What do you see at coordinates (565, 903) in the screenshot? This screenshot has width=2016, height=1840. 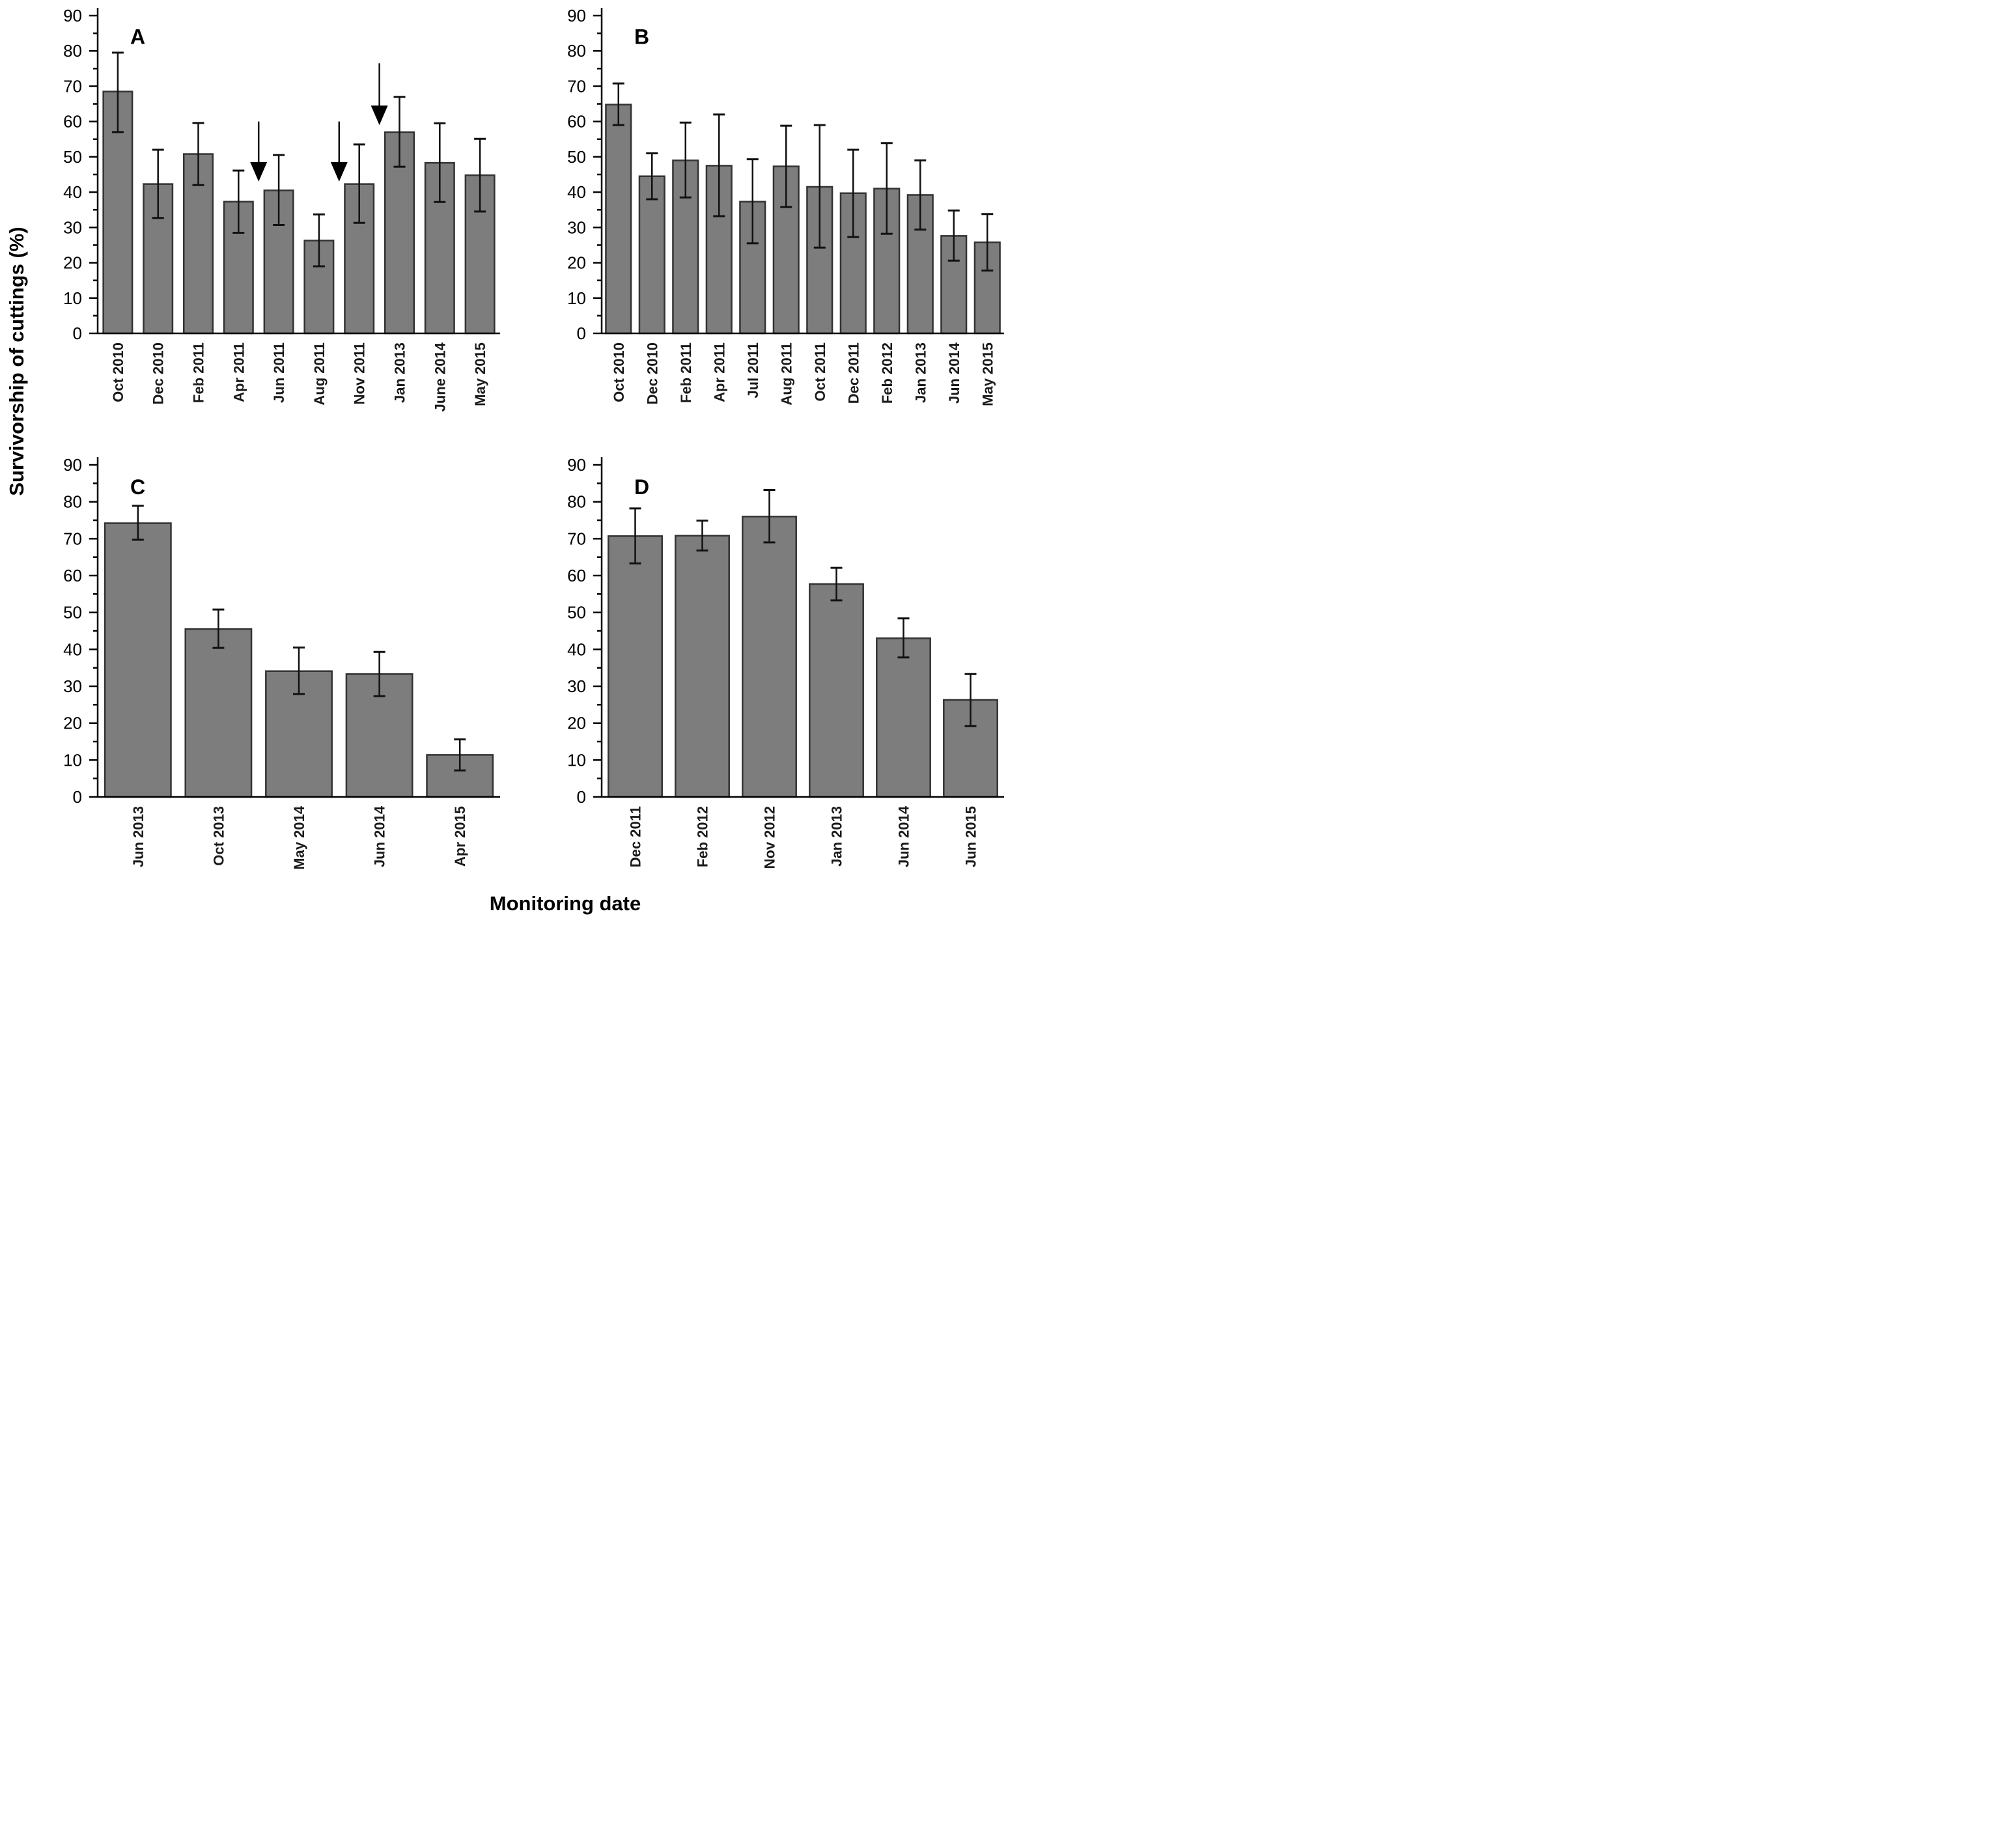 I see `x-axis-title: Monitoring date` at bounding box center [565, 903].